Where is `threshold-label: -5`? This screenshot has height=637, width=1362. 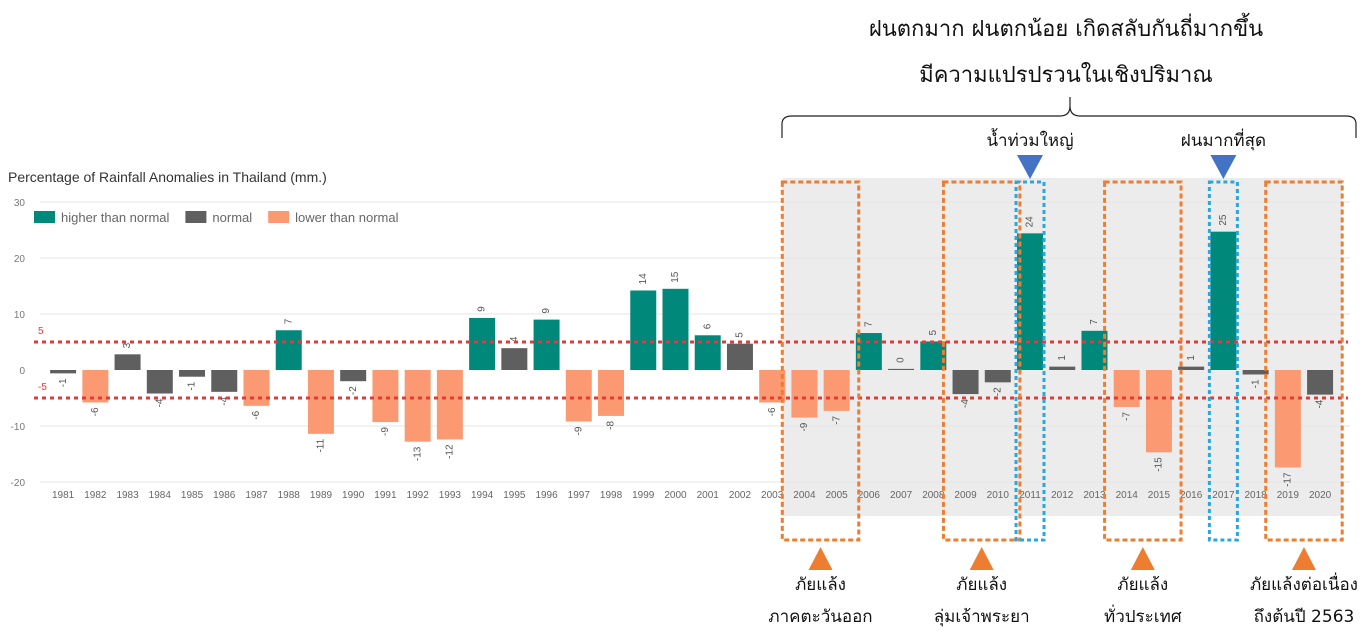
threshold-label: -5 is located at coordinates (42, 387).